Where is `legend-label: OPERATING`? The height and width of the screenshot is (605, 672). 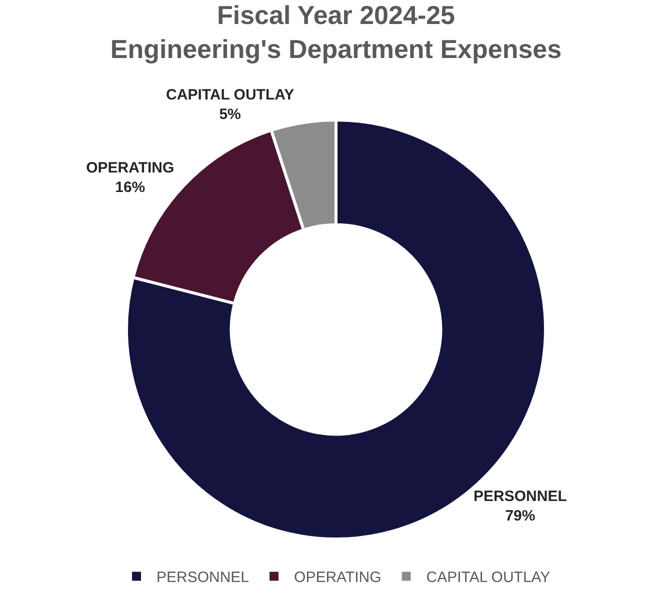 legend-label: OPERATING is located at coordinates (338, 577).